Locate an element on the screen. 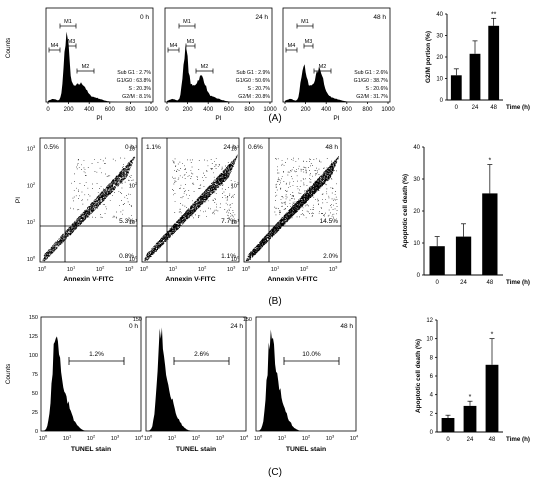  y-tick-label: 75 is located at coordinates (35, 375).